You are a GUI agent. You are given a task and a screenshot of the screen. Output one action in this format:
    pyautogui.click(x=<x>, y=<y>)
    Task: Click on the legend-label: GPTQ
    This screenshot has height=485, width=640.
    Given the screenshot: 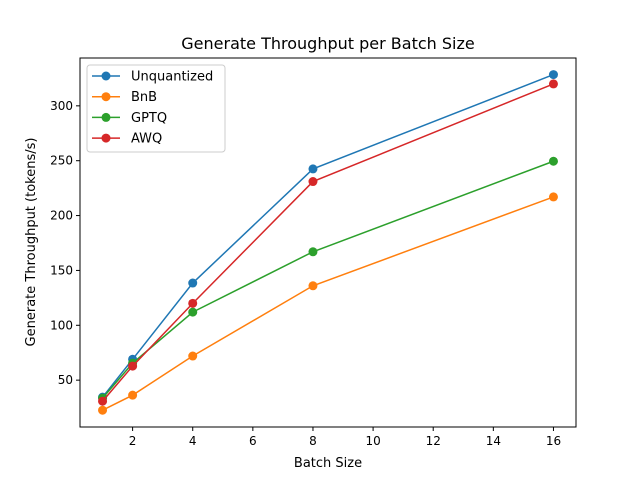 What is the action you would take?
    pyautogui.click(x=149, y=118)
    